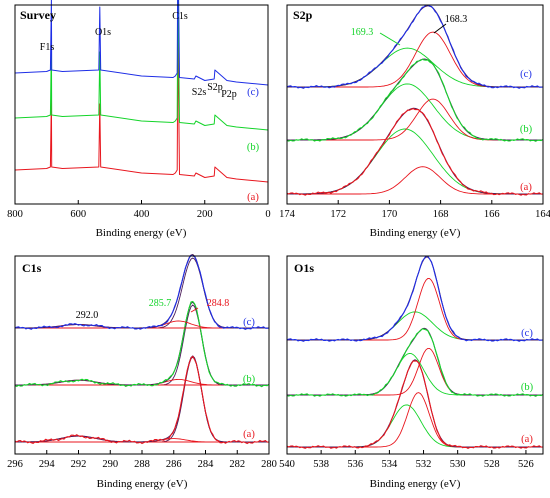 The image size is (550, 498). I want to click on survey-series-label-b: (b), so click(253, 147).